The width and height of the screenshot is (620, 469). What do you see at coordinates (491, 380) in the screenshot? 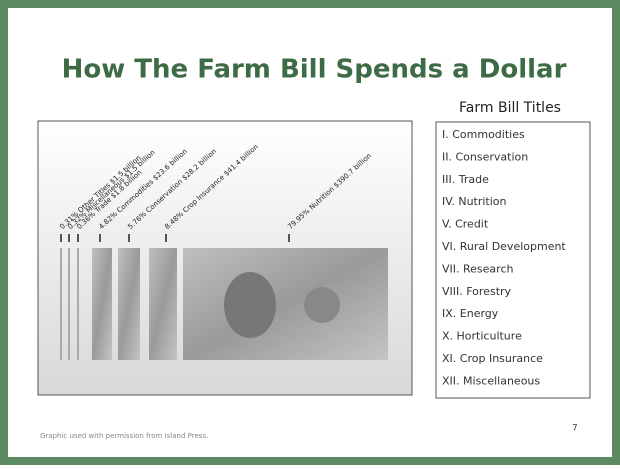
I see `list-item: XII. Miscellaneous` at bounding box center [491, 380].